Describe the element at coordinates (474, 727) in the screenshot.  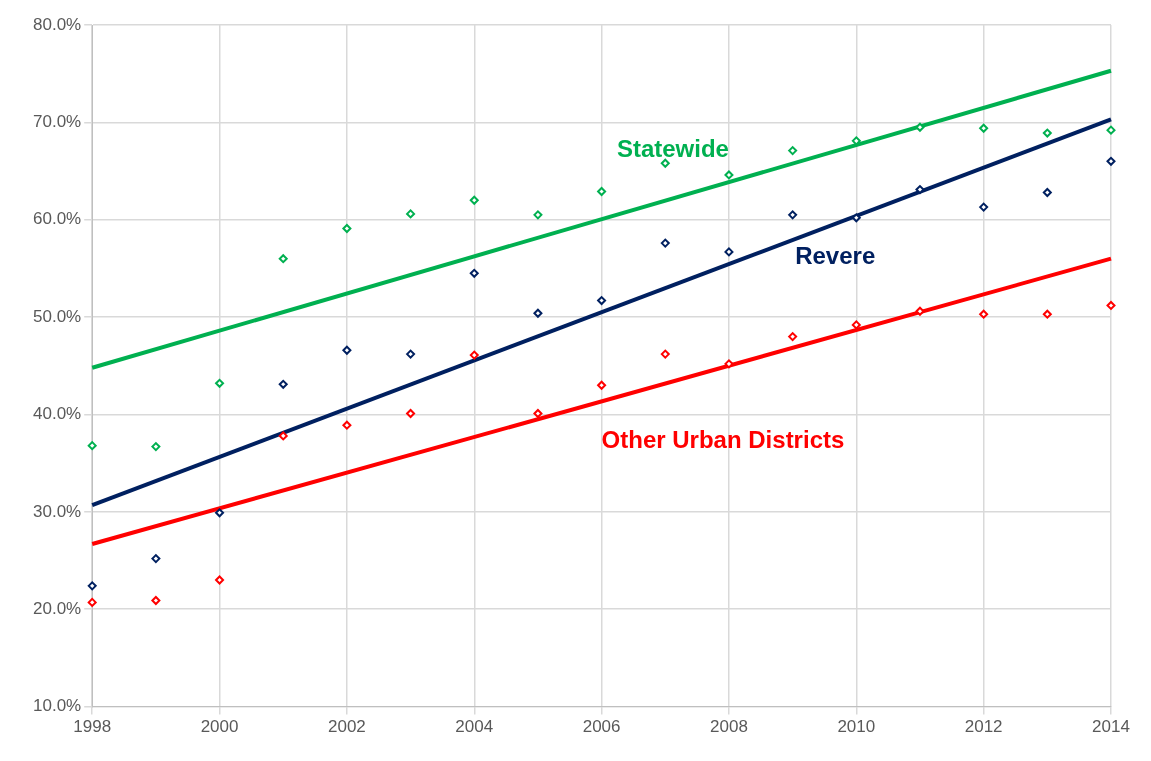
I see `x-tick-label: 2004` at that location.